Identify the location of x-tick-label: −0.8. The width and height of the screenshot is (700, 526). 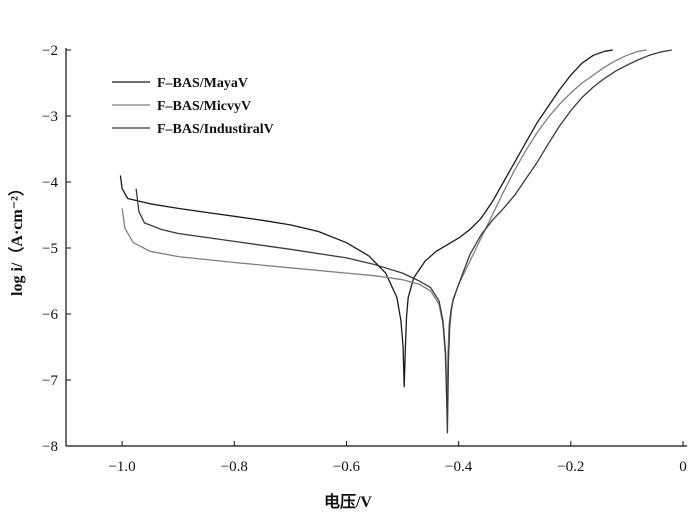
(234, 467).